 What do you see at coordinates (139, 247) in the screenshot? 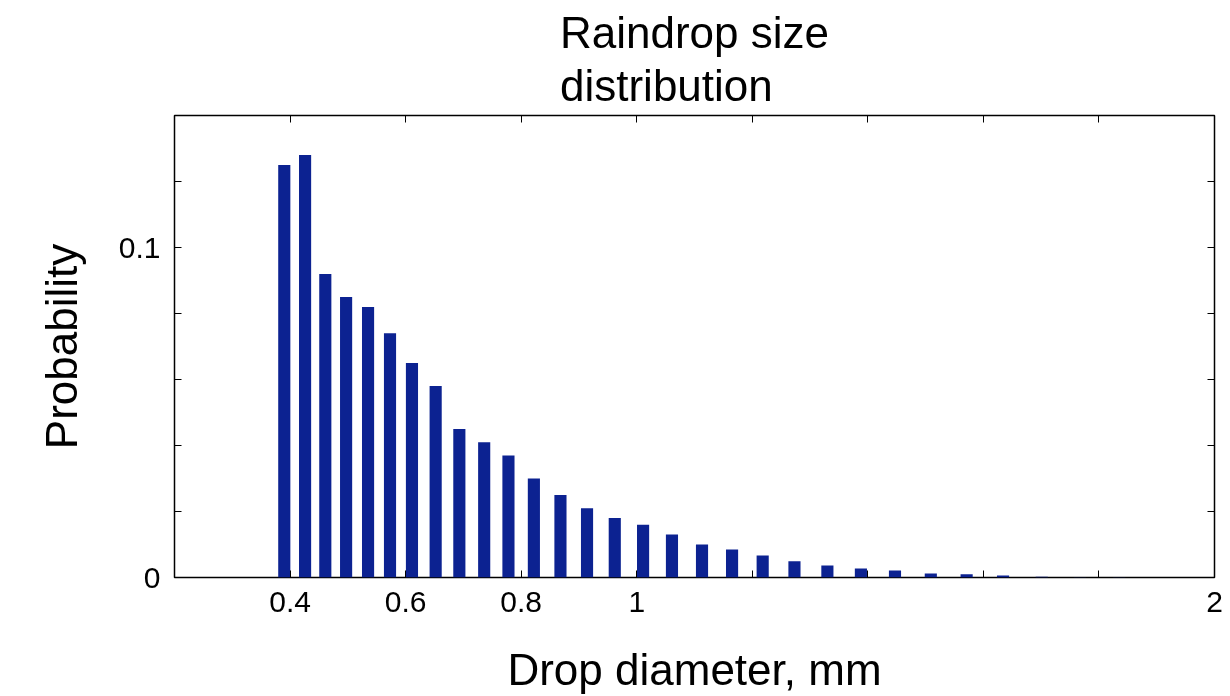
I see `y-tick-label: 0.1` at bounding box center [139, 247].